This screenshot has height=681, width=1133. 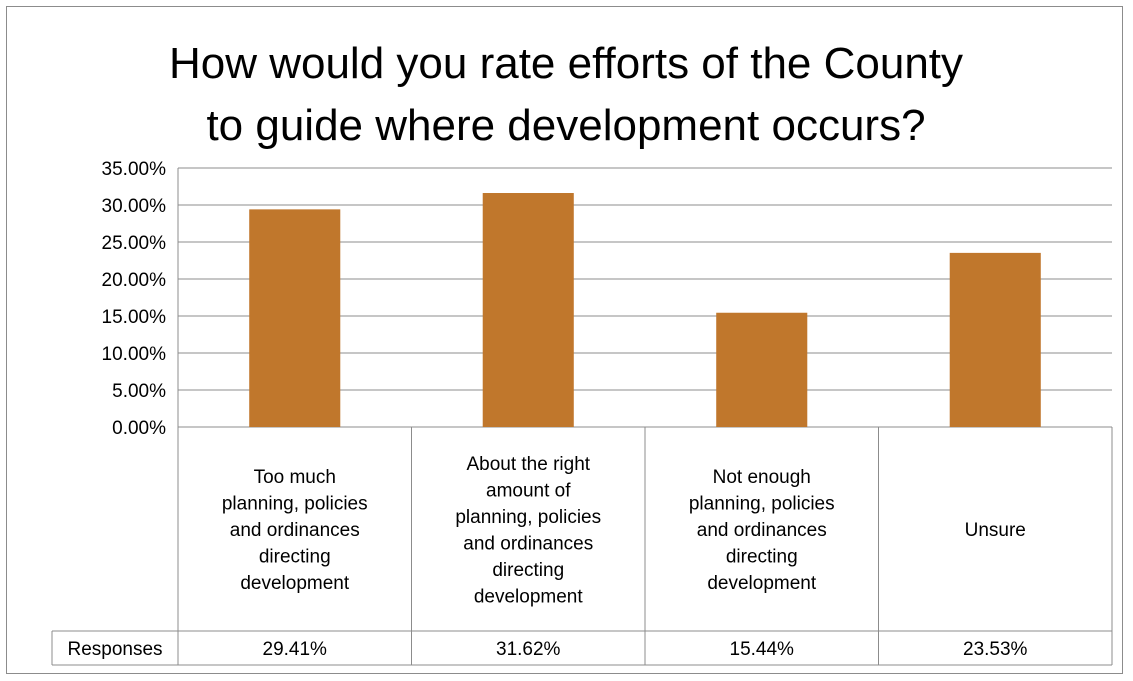 What do you see at coordinates (566, 63) in the screenshot?
I see `chart-title-line-1: How would you rate efforts of the County` at bounding box center [566, 63].